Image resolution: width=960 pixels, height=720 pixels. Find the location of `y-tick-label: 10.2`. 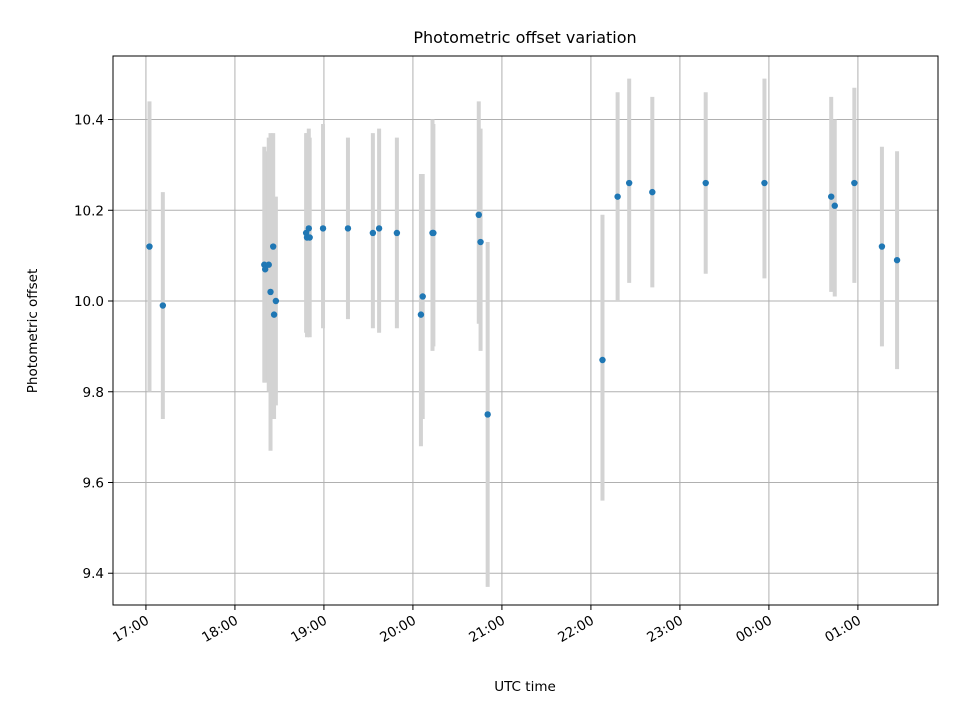

y-tick-label: 10.2 is located at coordinates (89, 211).